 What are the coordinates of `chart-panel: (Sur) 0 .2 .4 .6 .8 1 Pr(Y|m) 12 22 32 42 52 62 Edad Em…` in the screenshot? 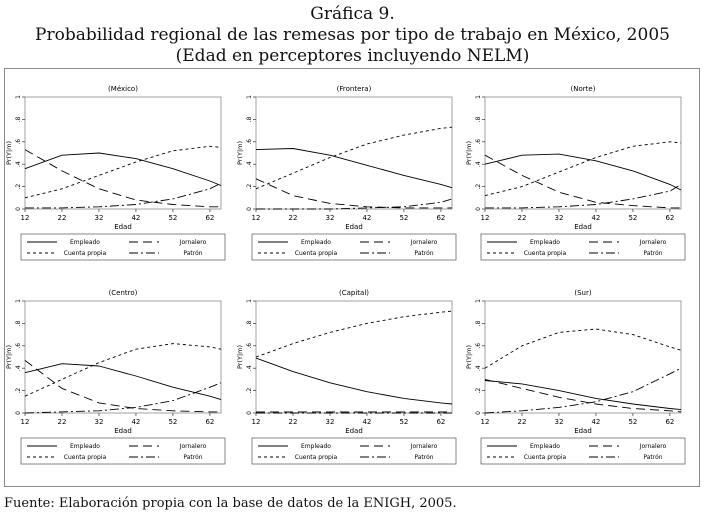 It's located at (575, 377).